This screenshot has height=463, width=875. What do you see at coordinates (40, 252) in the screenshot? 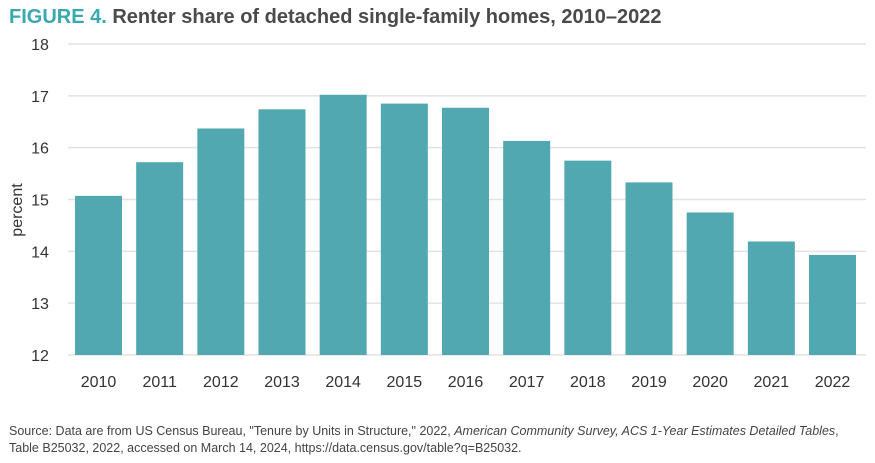
I see `y-tick-label: 14` at bounding box center [40, 252].